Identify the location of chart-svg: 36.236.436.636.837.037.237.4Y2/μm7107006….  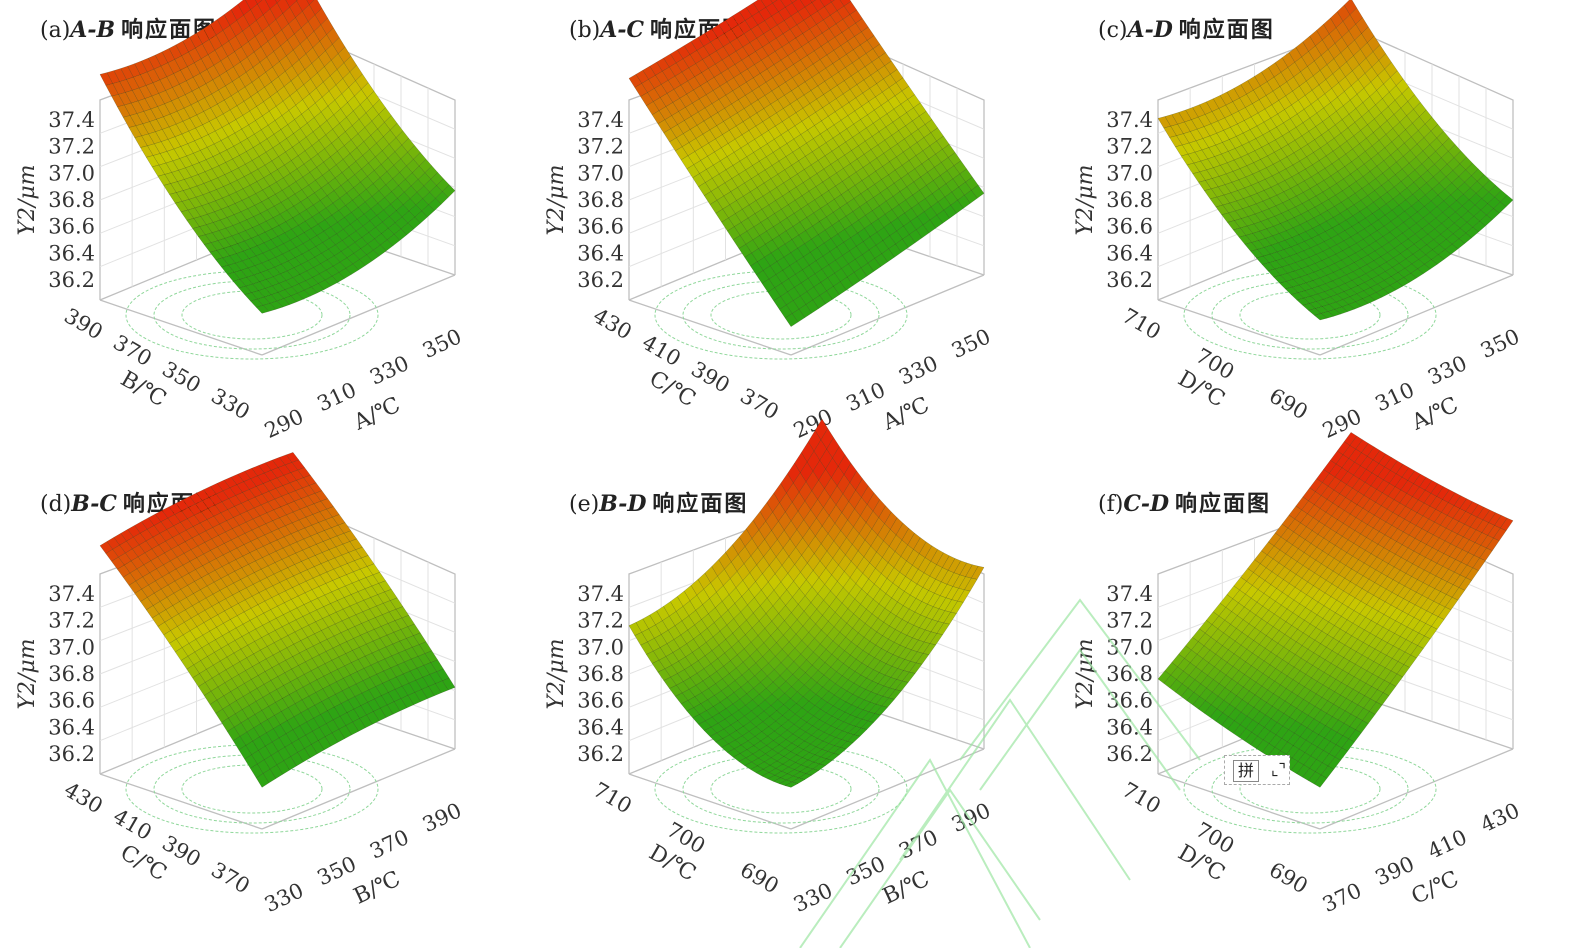
(1298, 674).